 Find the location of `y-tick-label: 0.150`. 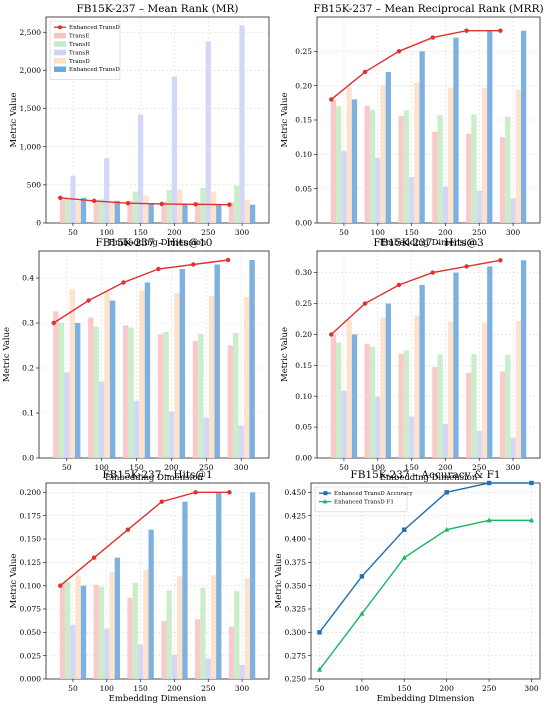

y-tick-label: 0.150 is located at coordinates (31, 539).